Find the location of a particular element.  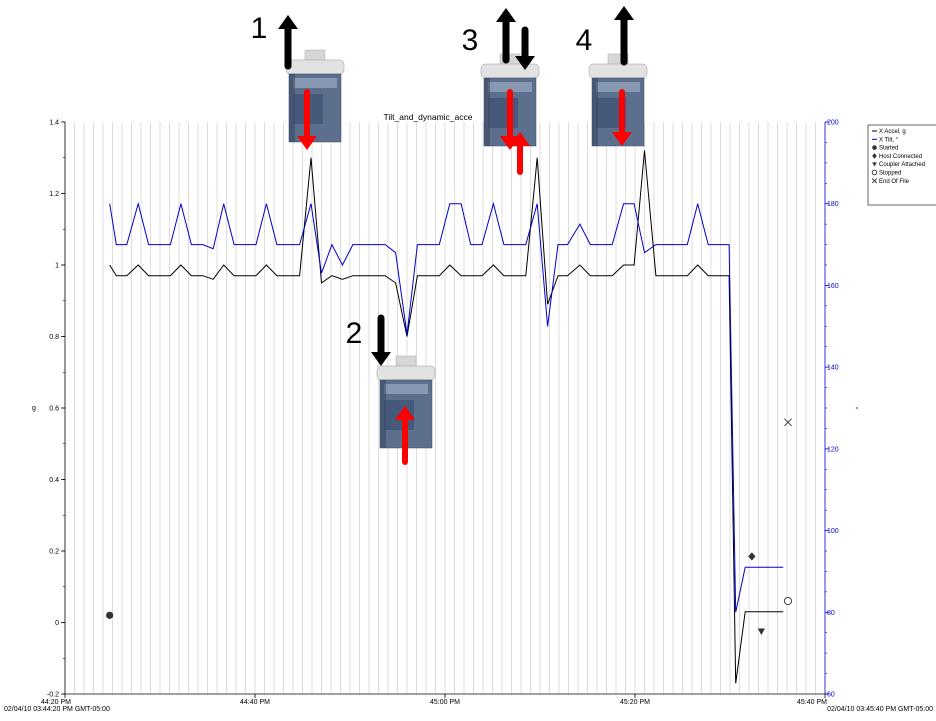

y2-tick-label: 180 is located at coordinates (833, 204).